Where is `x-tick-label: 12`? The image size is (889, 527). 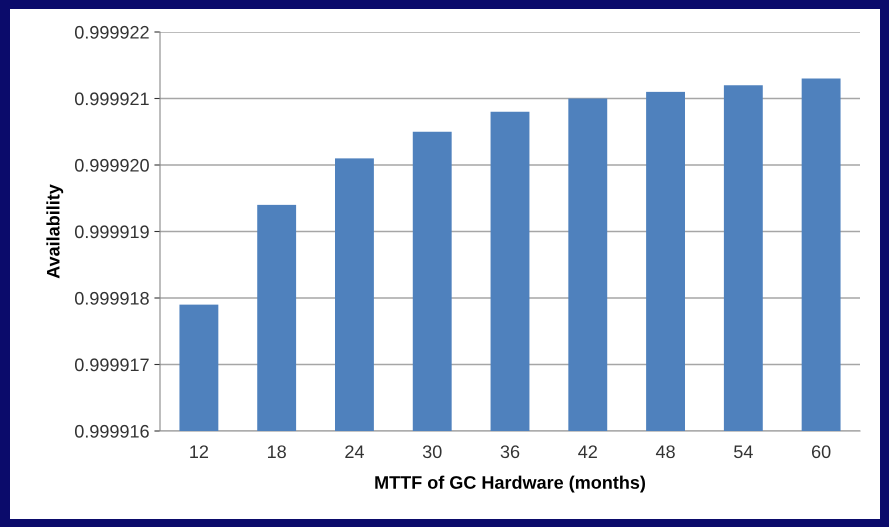
x-tick-label: 12 is located at coordinates (199, 451).